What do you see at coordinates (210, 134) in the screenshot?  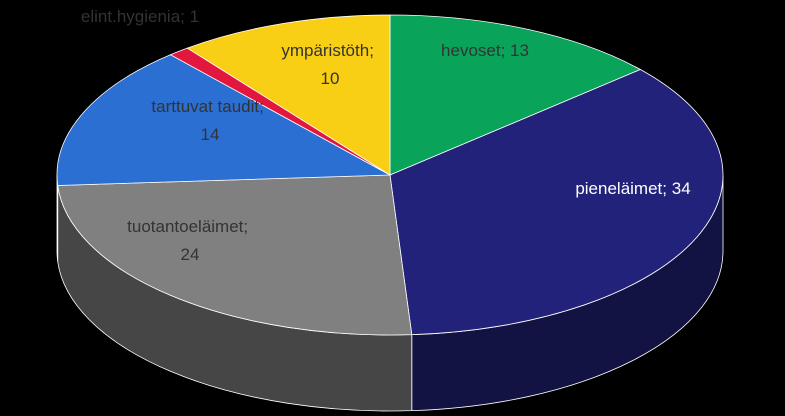 I see `label-value: 14` at bounding box center [210, 134].